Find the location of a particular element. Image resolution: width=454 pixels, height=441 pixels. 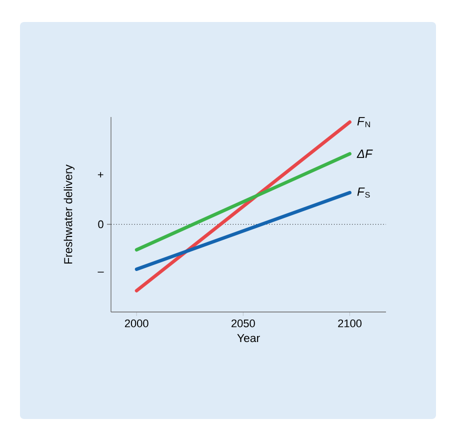

x-tick-label: 2100 is located at coordinates (350, 324).